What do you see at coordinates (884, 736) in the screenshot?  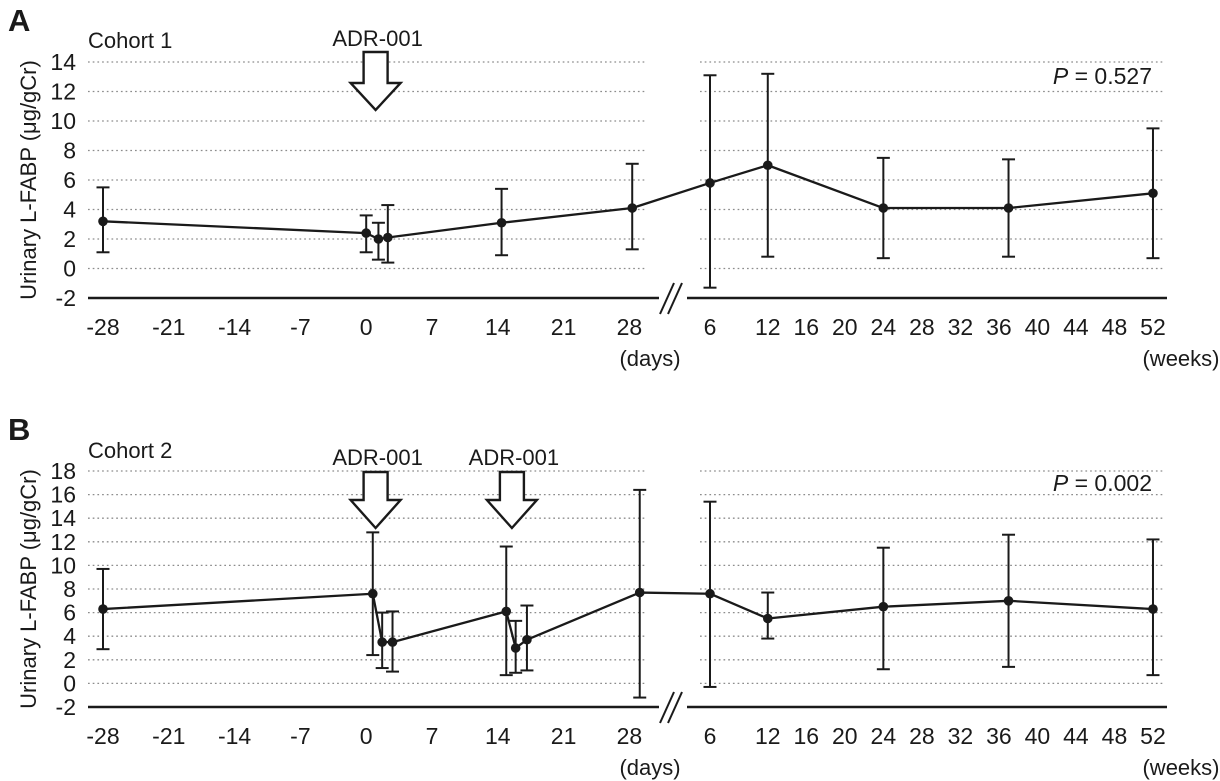 I see `x-tick-label-weeks: 24` at bounding box center [884, 736].